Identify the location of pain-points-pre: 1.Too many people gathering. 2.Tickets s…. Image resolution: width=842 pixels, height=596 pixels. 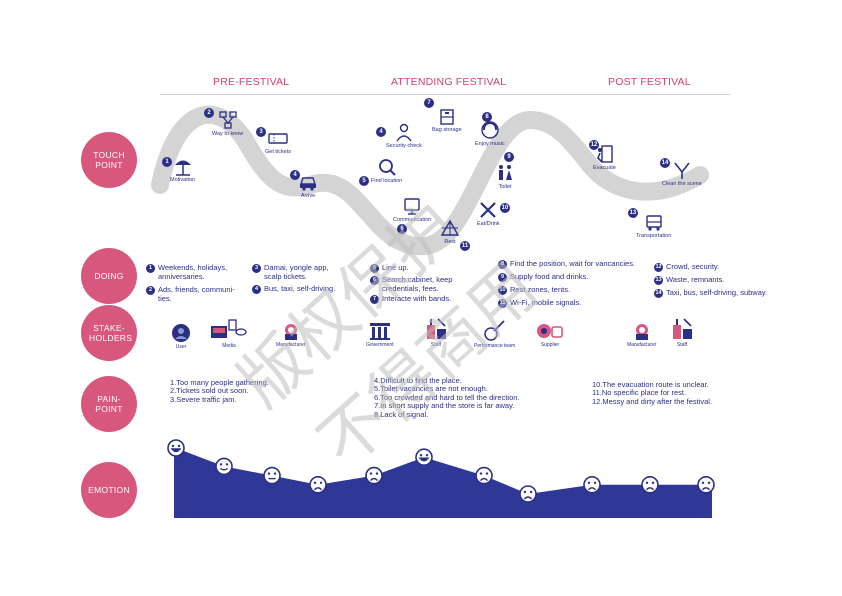
(219, 391).